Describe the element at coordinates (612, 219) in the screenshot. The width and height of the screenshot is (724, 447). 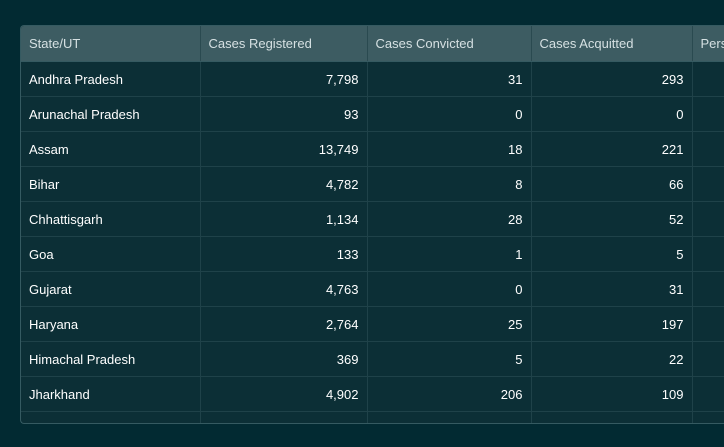
I see `cell-cases-acquitted: 52` at that location.